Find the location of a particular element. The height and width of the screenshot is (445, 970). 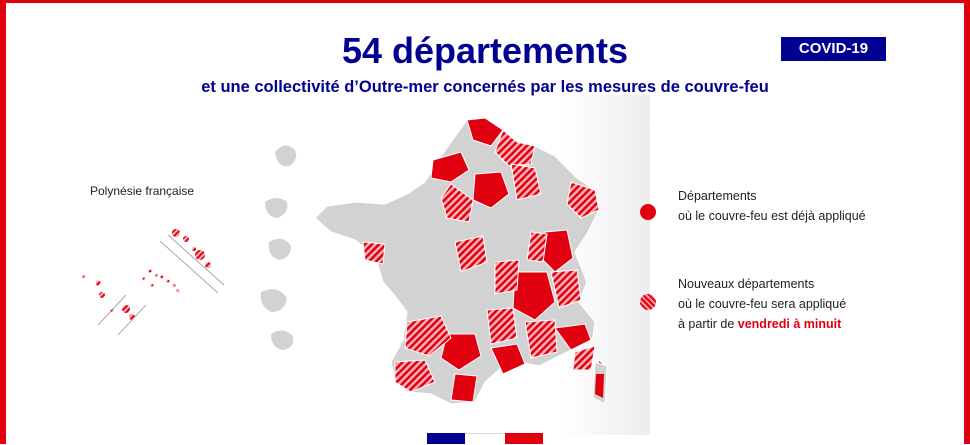

solid-red-dot-icon is located at coordinates (648, 212).